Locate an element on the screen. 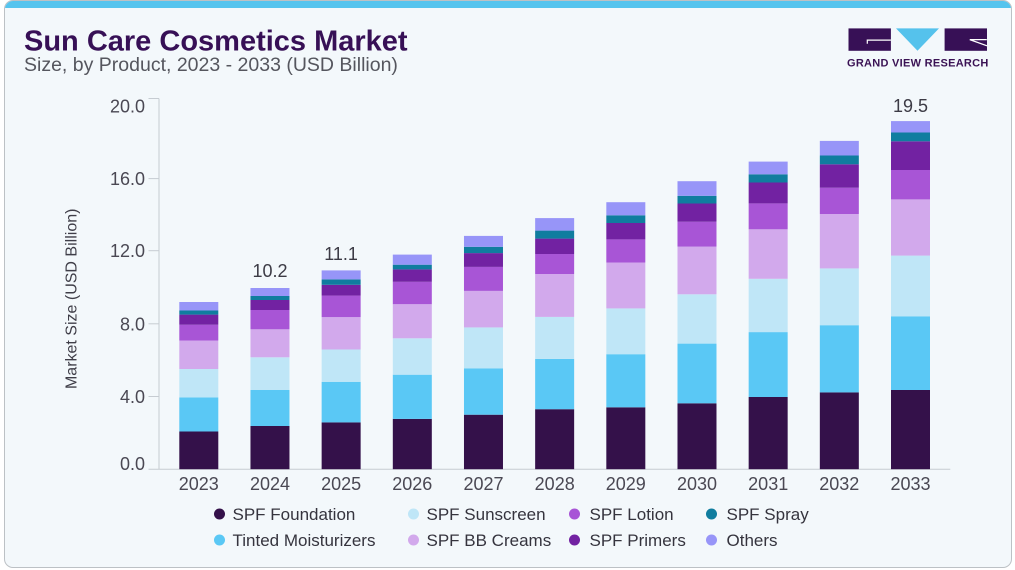 The height and width of the screenshot is (570, 1015). svg-text: Tinted Moisturizers is located at coordinates (304, 540).